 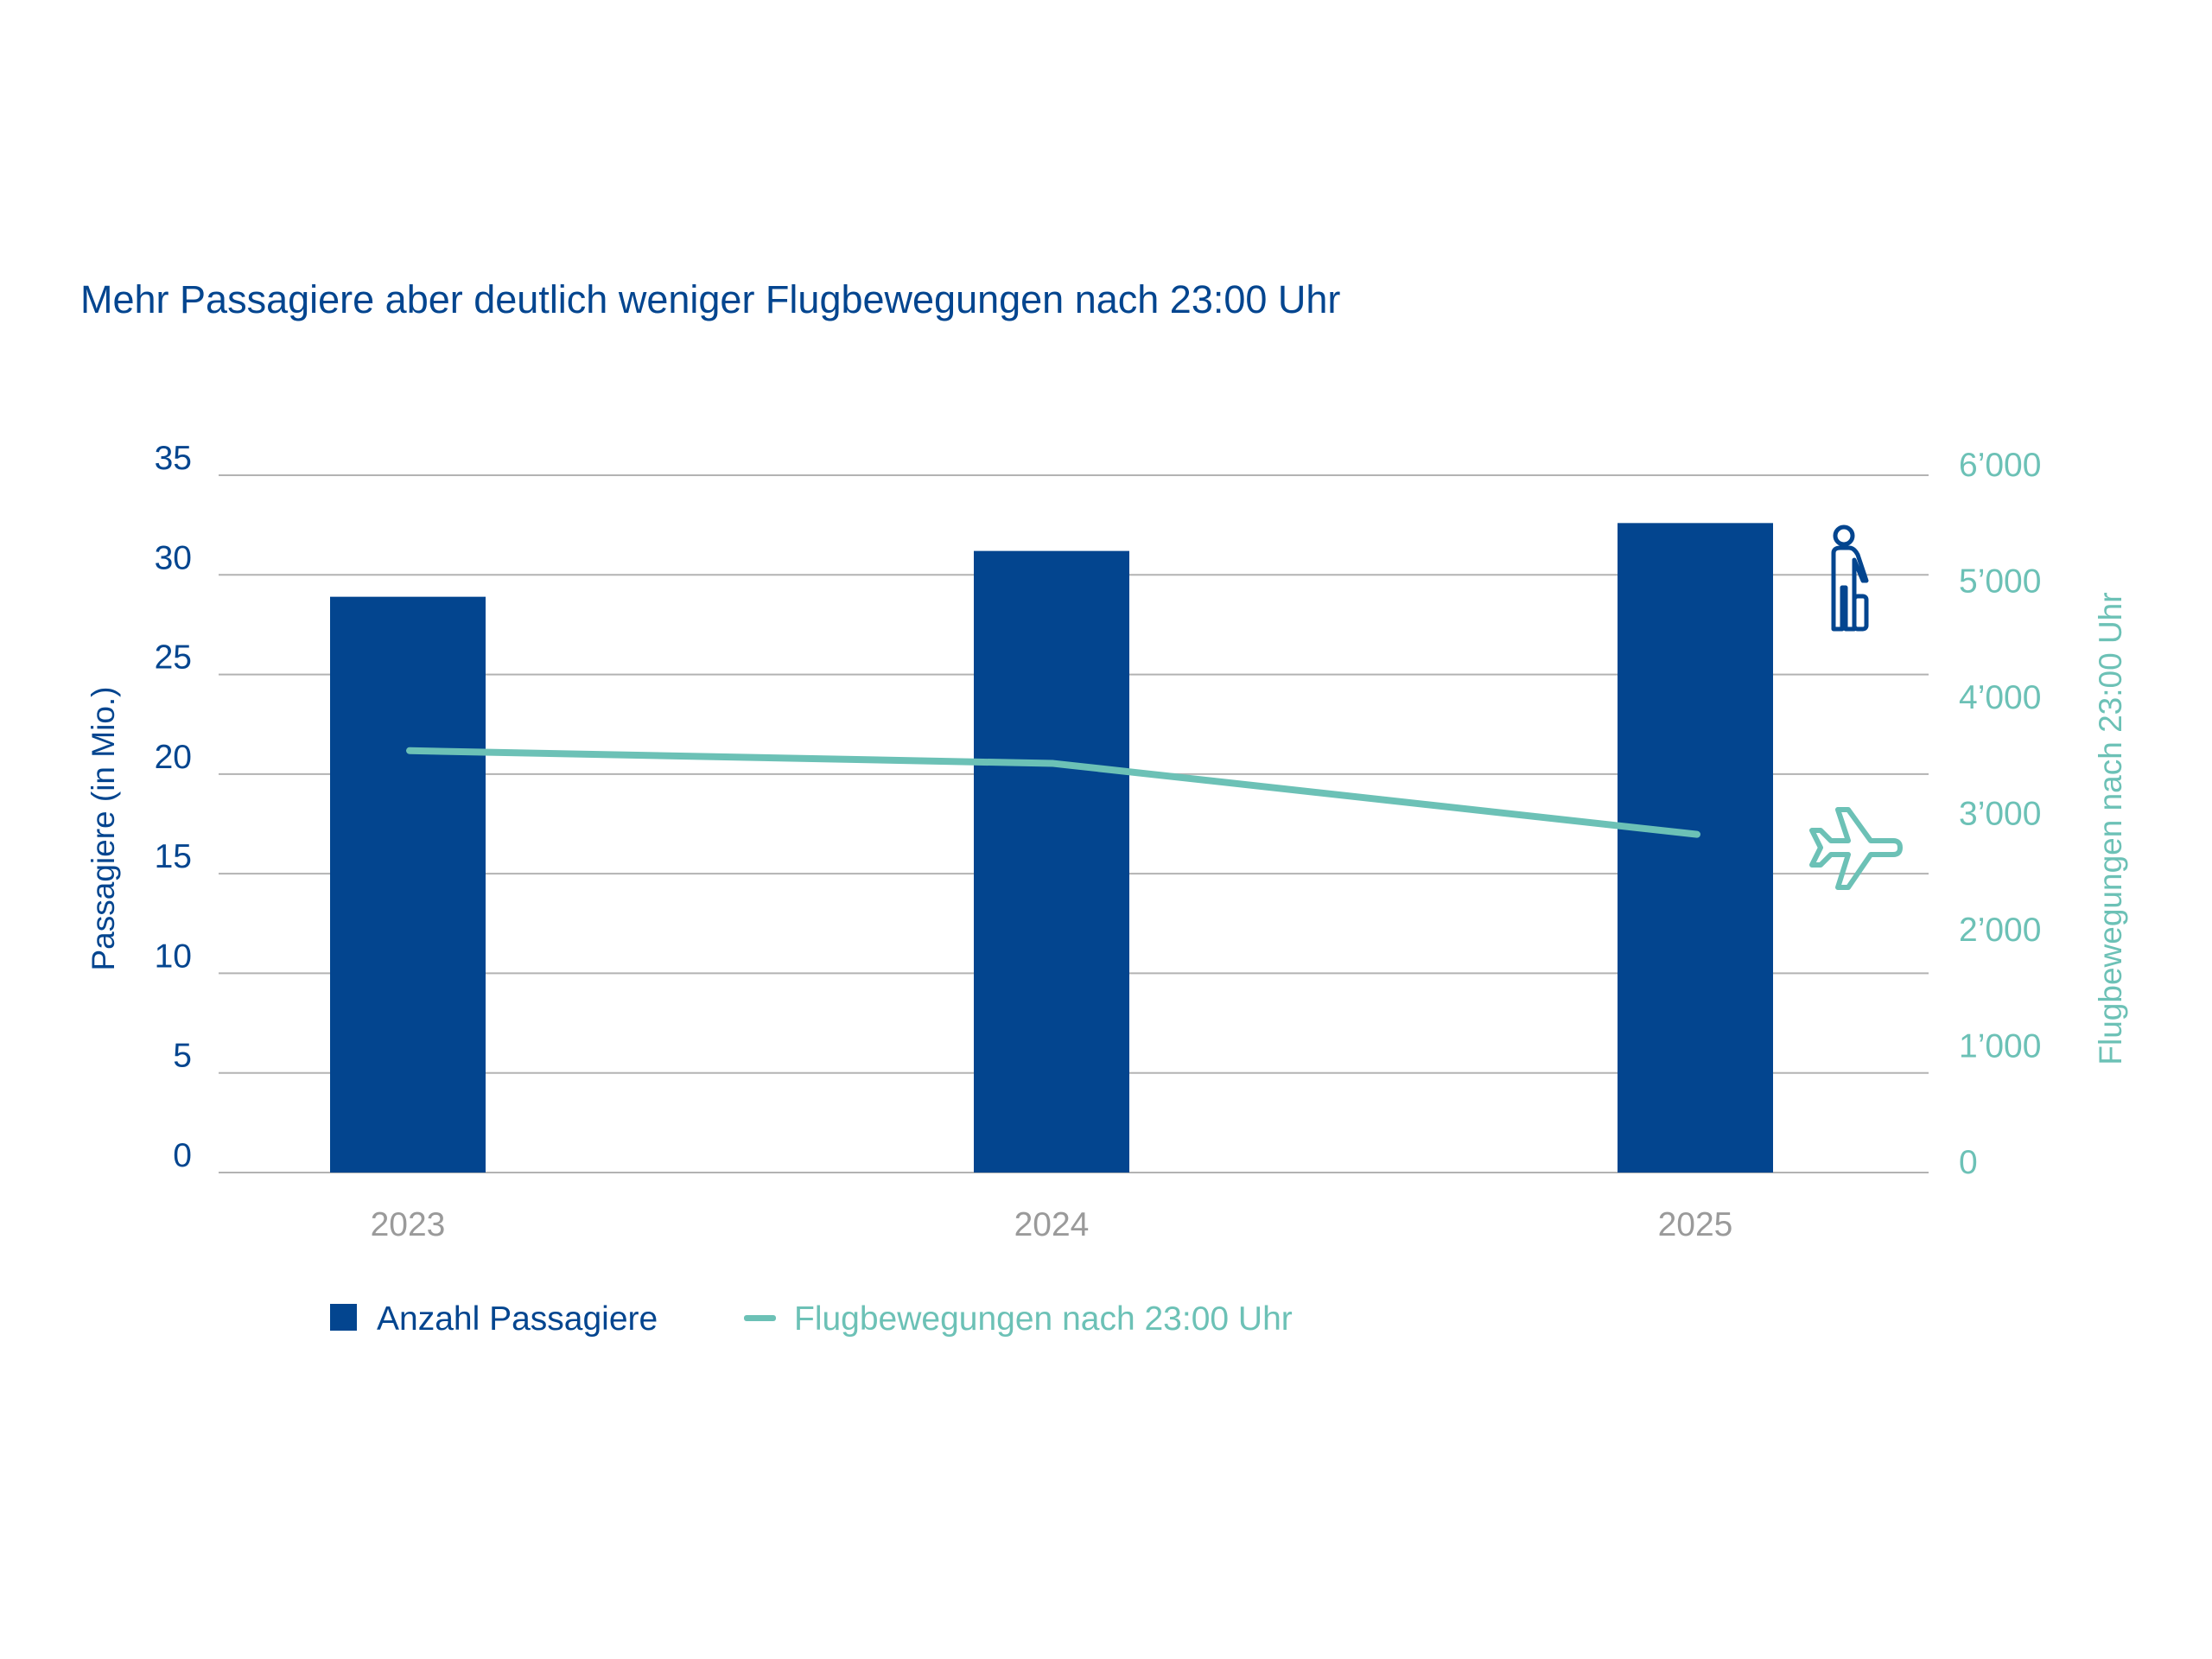 What do you see at coordinates (2000, 930) in the screenshot?
I see `right-tick-label: 2’000` at bounding box center [2000, 930].